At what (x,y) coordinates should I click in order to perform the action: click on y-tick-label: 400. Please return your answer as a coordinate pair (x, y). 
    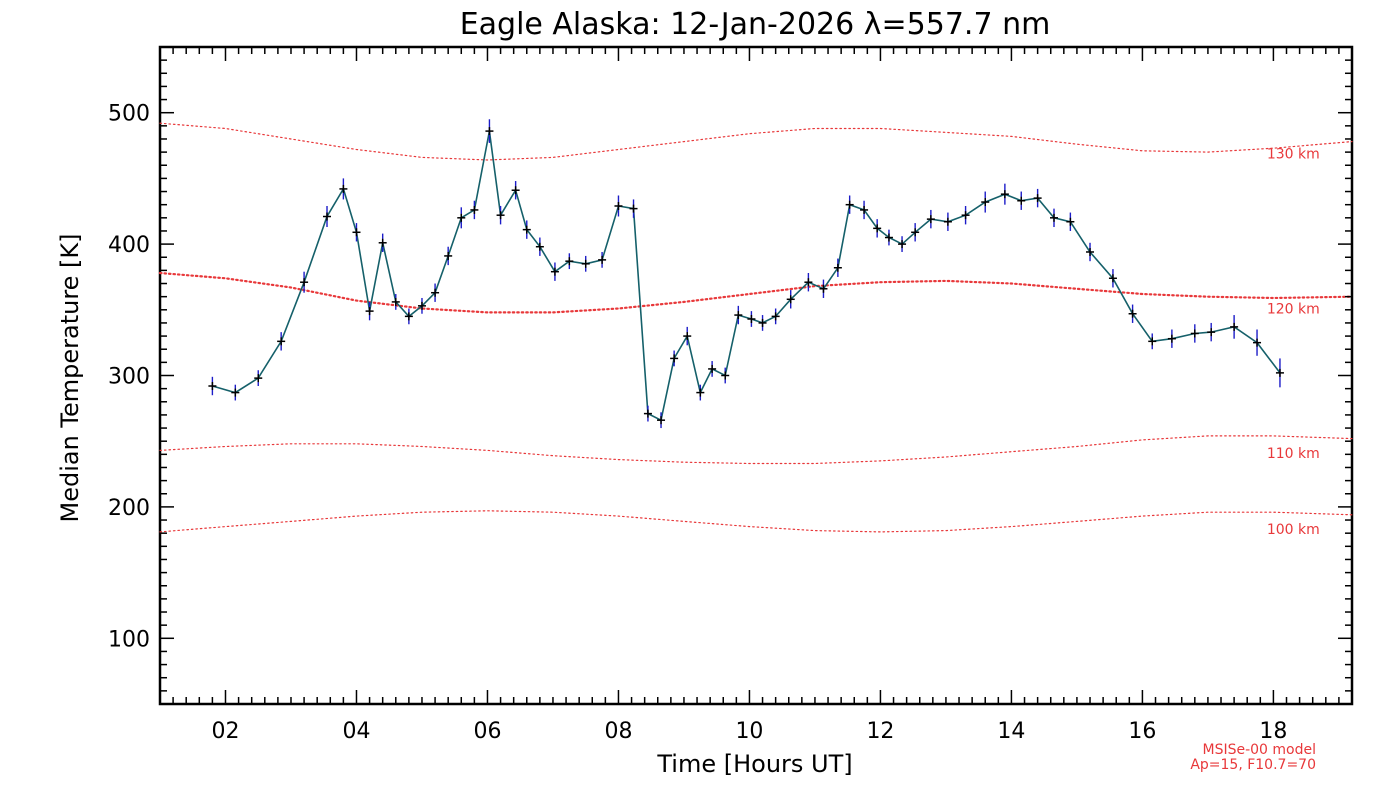
    Looking at the image, I should click on (129, 245).